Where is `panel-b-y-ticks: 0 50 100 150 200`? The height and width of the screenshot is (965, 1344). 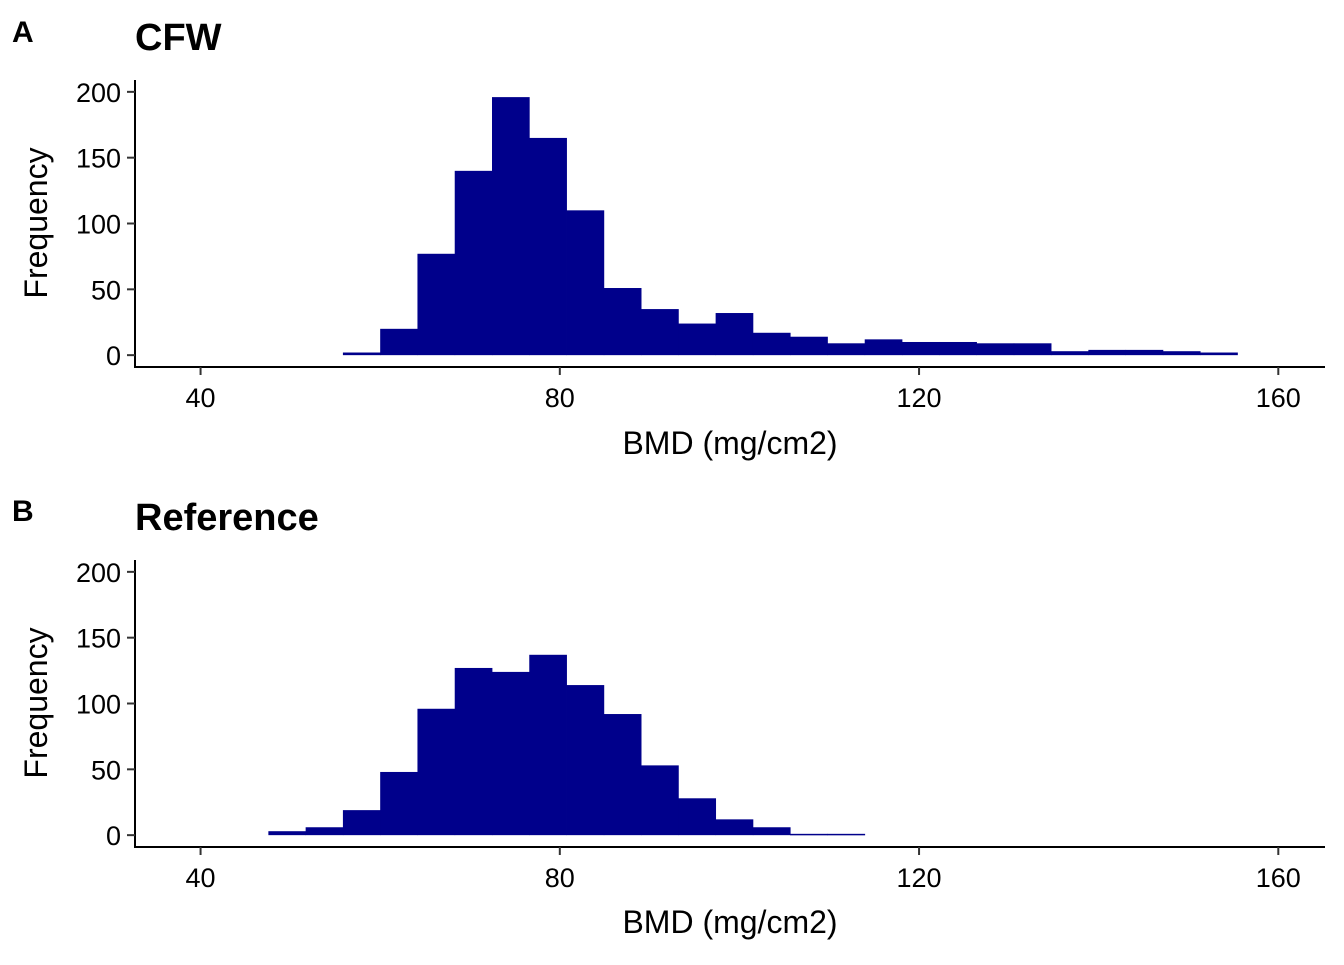
panel-b-y-ticks: 0 50 100 150 200 is located at coordinates (105, 704).